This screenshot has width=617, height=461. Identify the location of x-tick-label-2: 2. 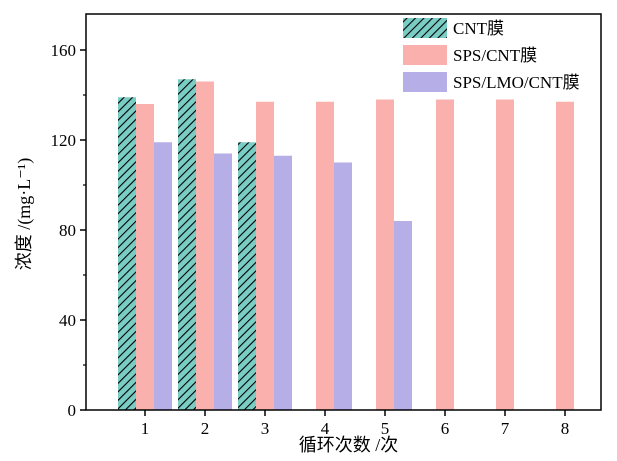
(205, 428).